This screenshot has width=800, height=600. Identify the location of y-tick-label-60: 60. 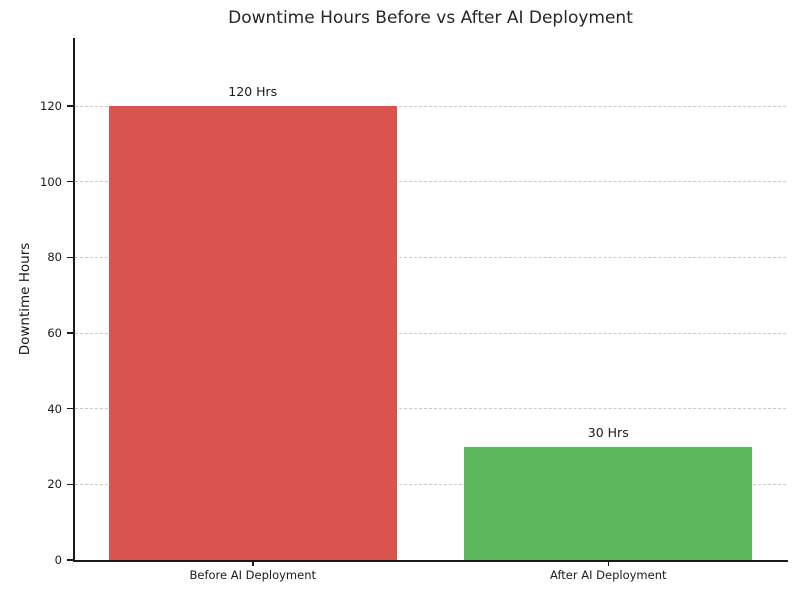
(54, 333).